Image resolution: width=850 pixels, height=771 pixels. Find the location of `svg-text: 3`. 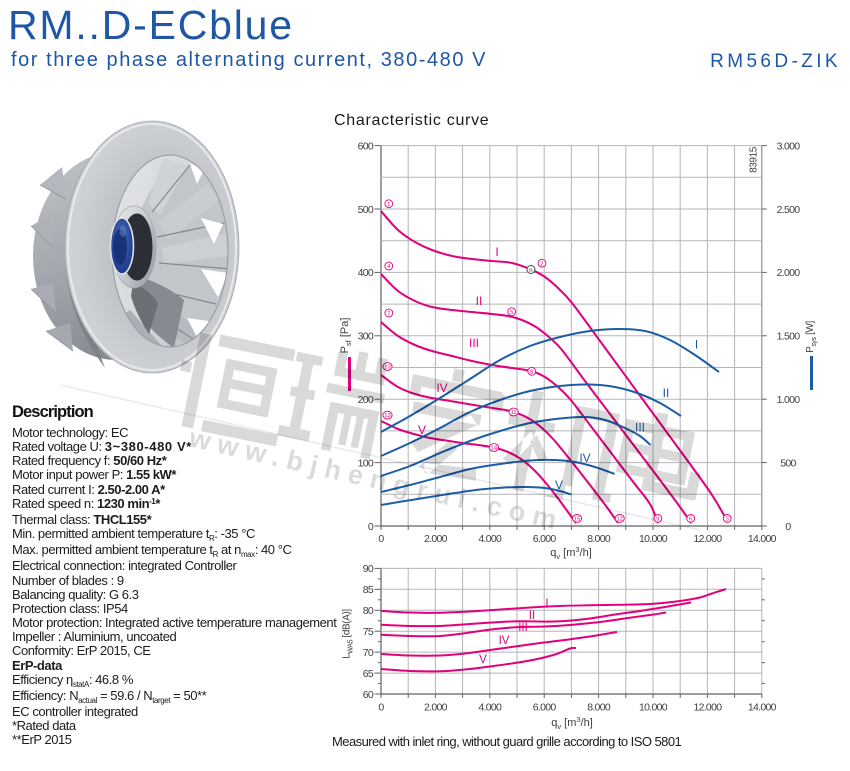

svg-text: 3 is located at coordinates (727, 520).